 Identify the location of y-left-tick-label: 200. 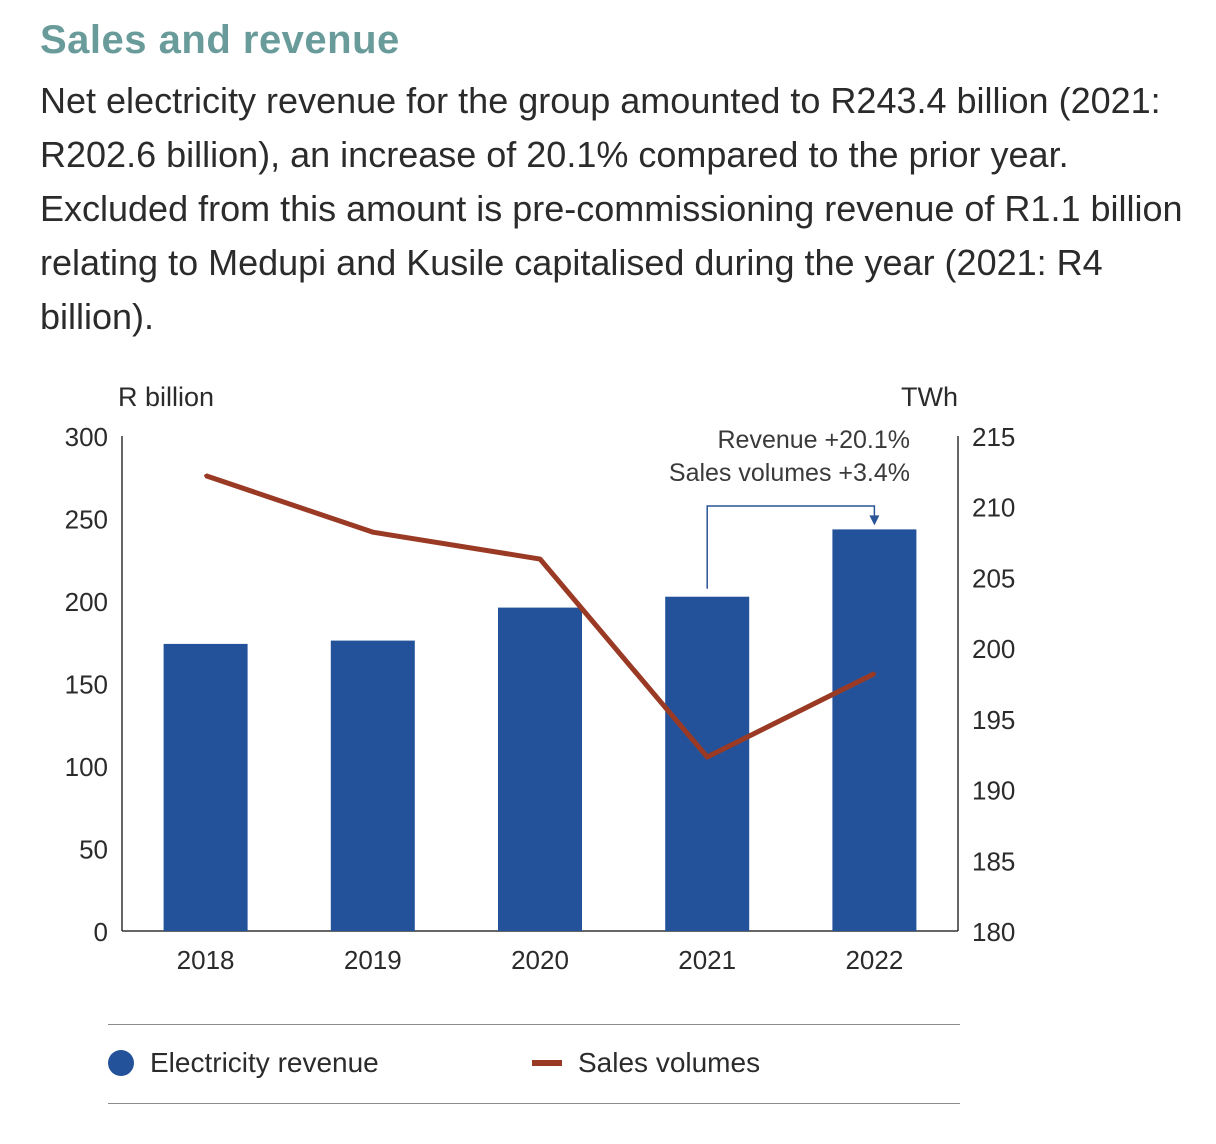
(86, 602).